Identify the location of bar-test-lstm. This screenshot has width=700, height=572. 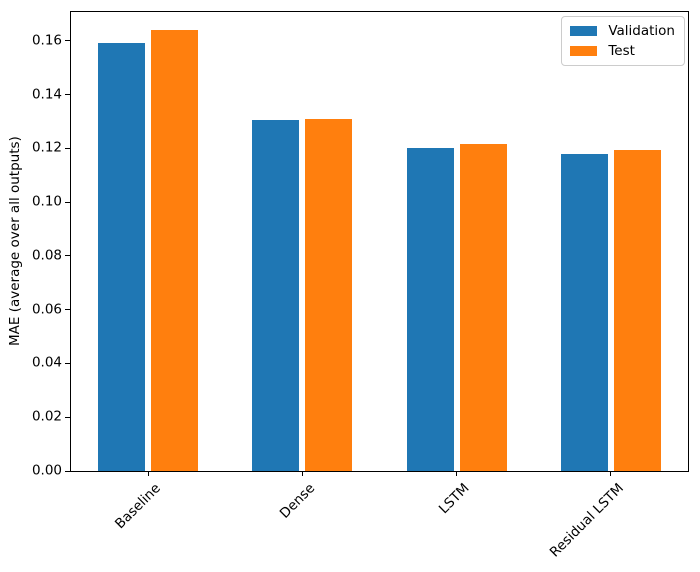
(483, 307).